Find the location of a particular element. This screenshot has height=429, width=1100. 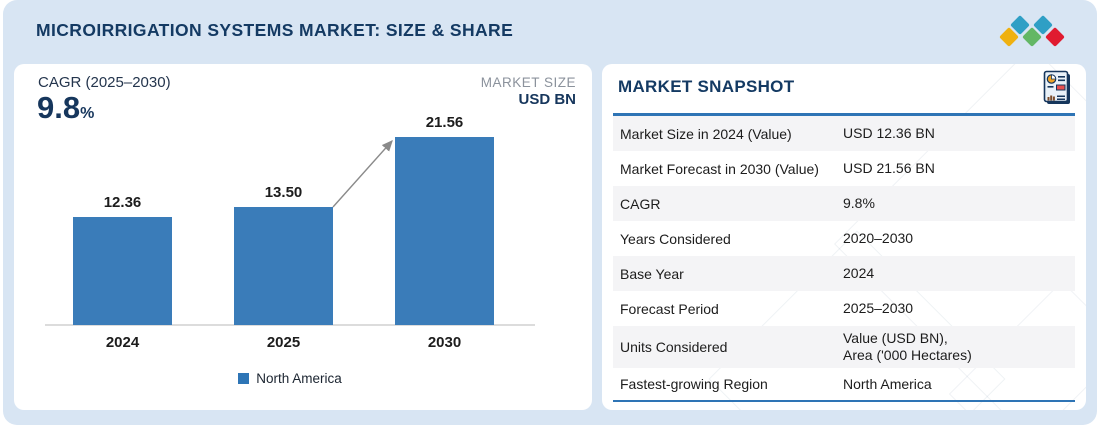

row-value: 9.8% is located at coordinates (859, 203).